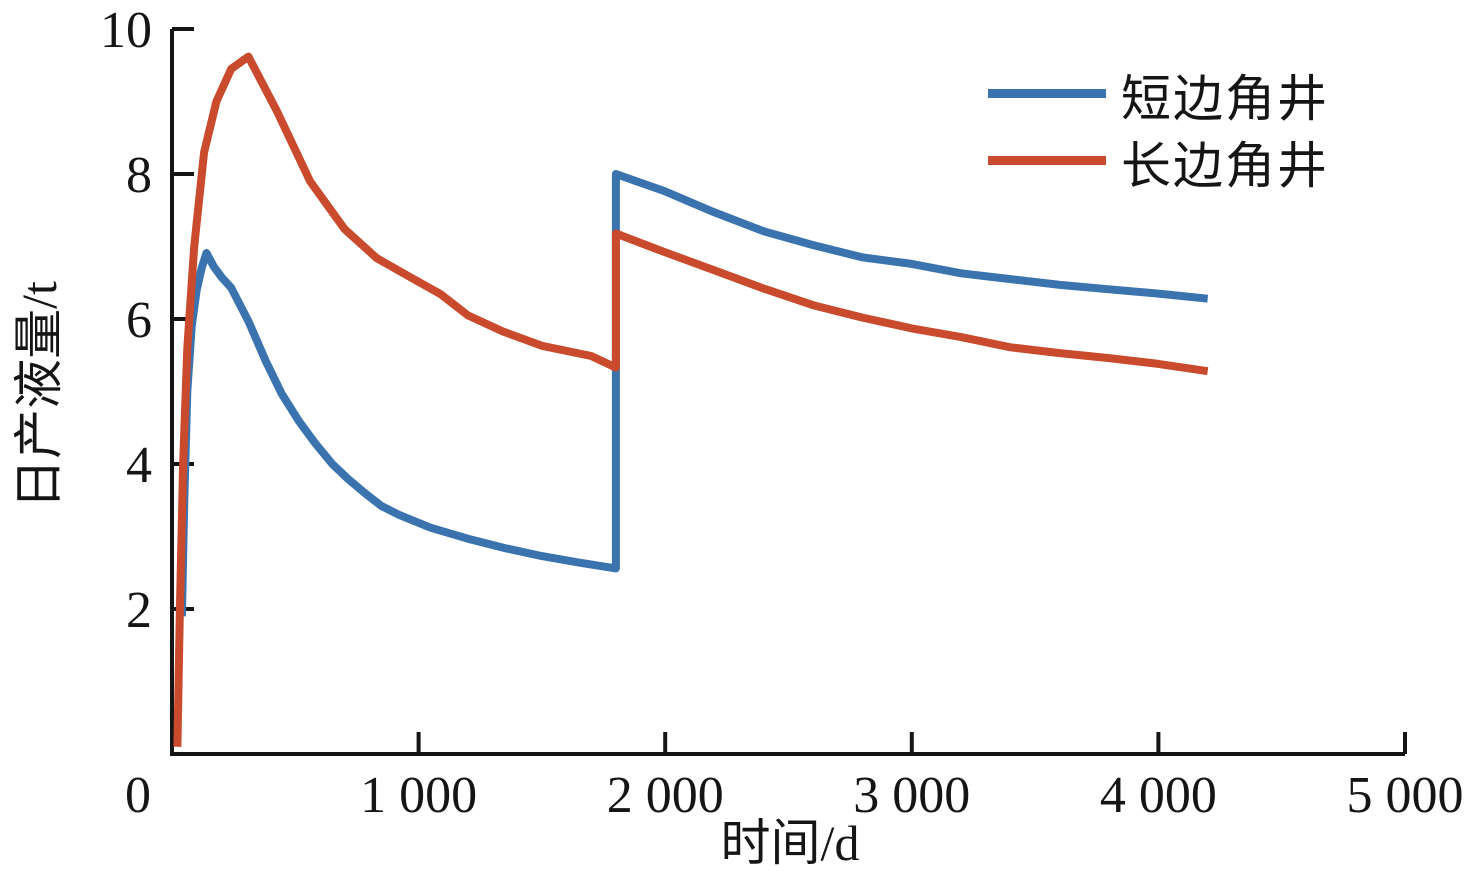  I want to click on legend-swatch-series2, so click(1047, 160).